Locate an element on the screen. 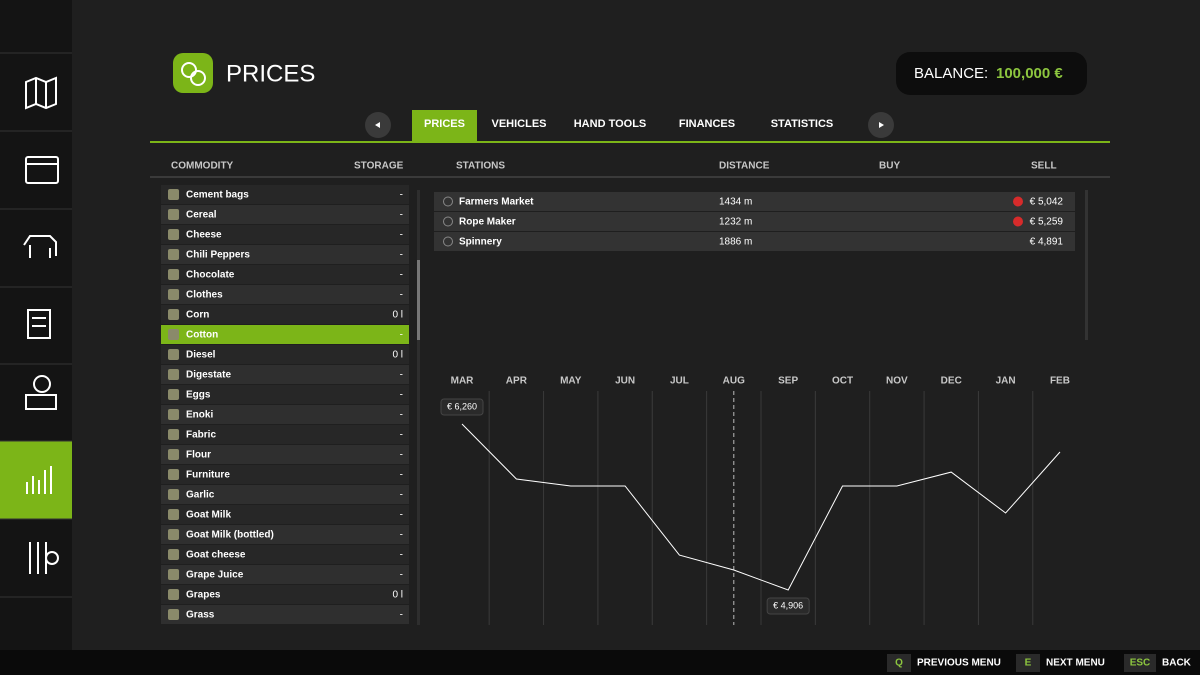  key: ESC is located at coordinates (1140, 663).